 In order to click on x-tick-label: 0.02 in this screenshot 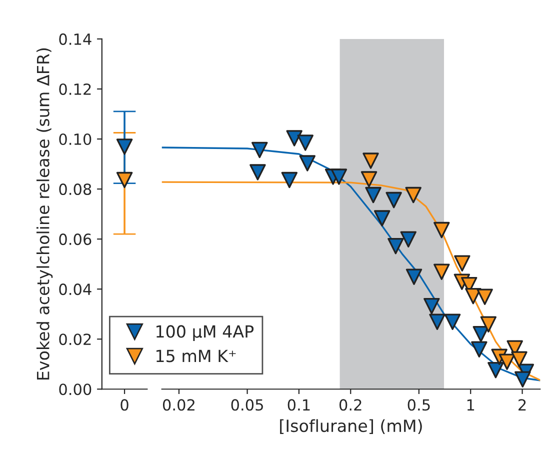, I will do `click(178, 405)`.